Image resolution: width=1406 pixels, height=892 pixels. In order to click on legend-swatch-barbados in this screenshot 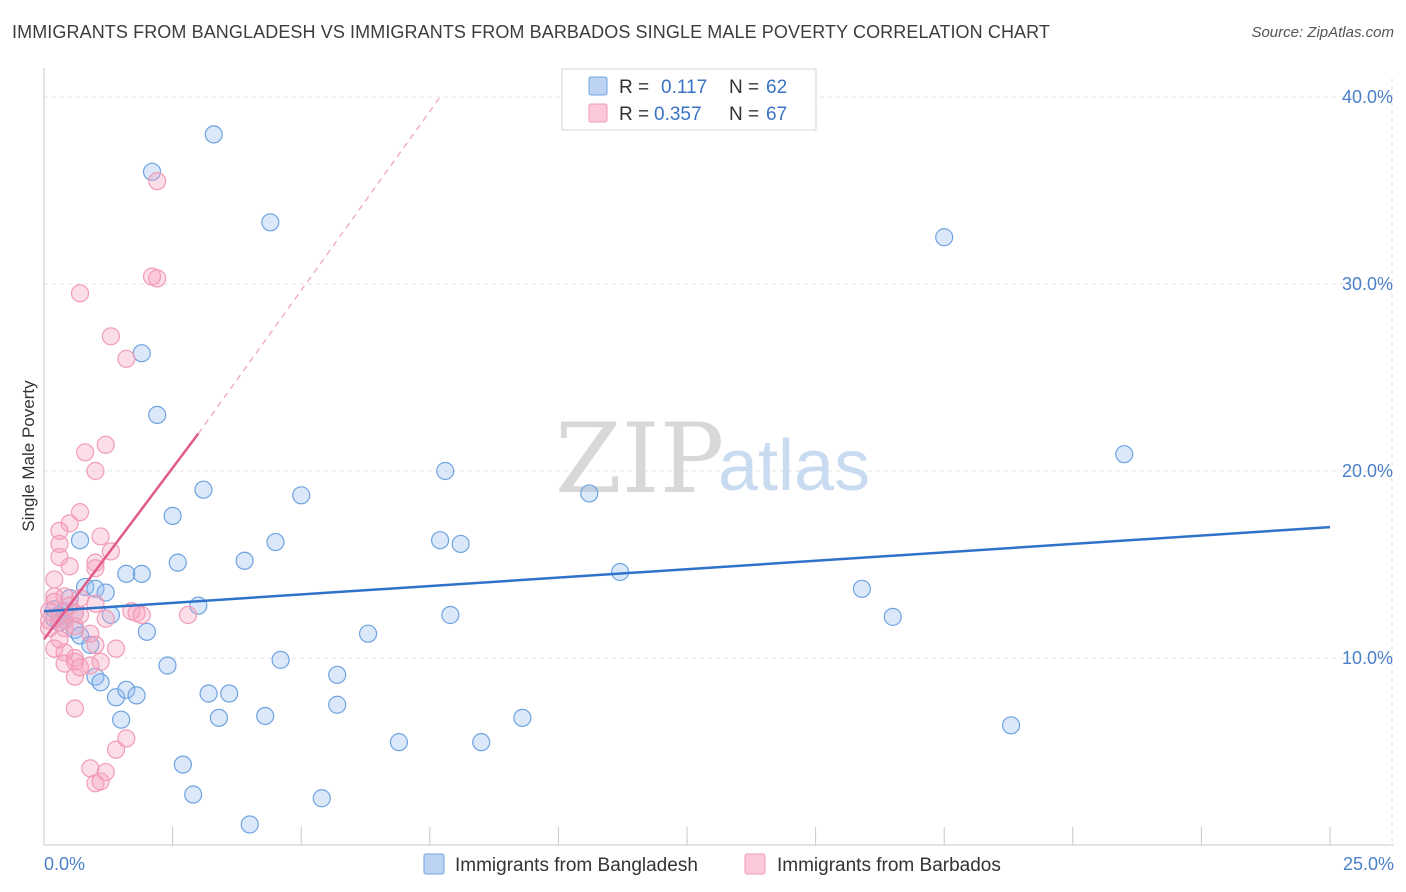, I will do `click(598, 113)`.